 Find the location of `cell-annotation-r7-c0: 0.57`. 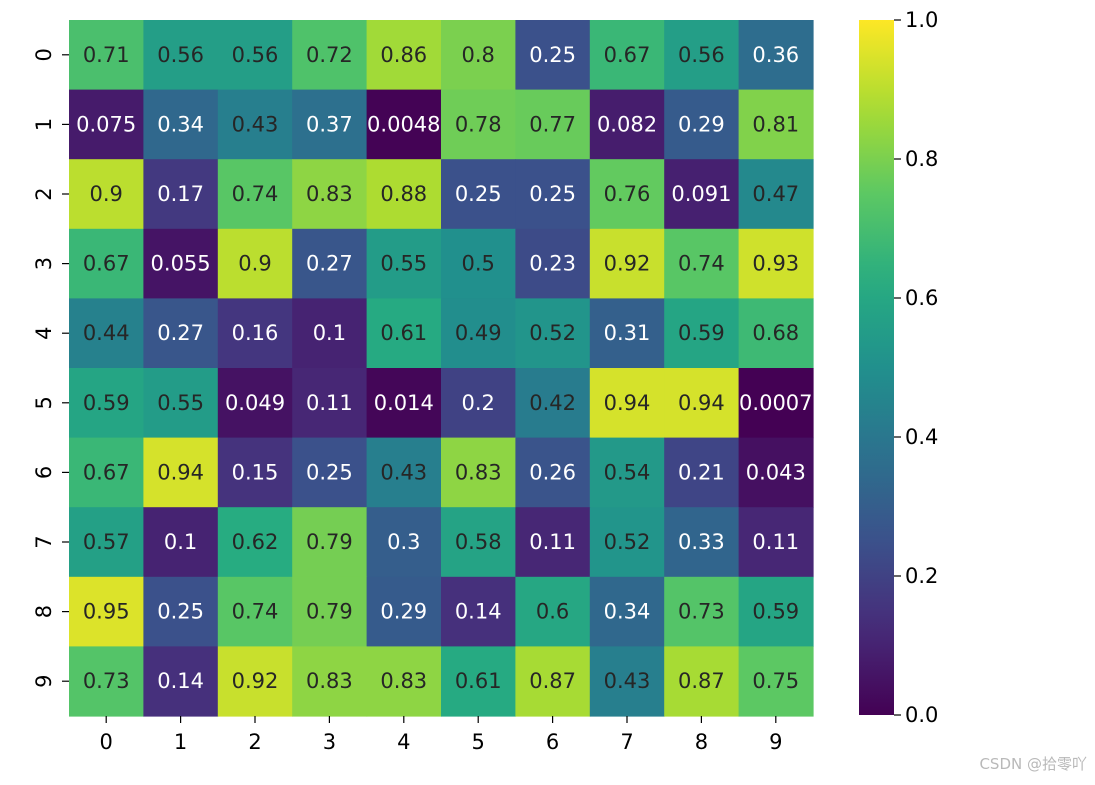

cell-annotation-r7-c0: 0.57 is located at coordinates (106, 542).